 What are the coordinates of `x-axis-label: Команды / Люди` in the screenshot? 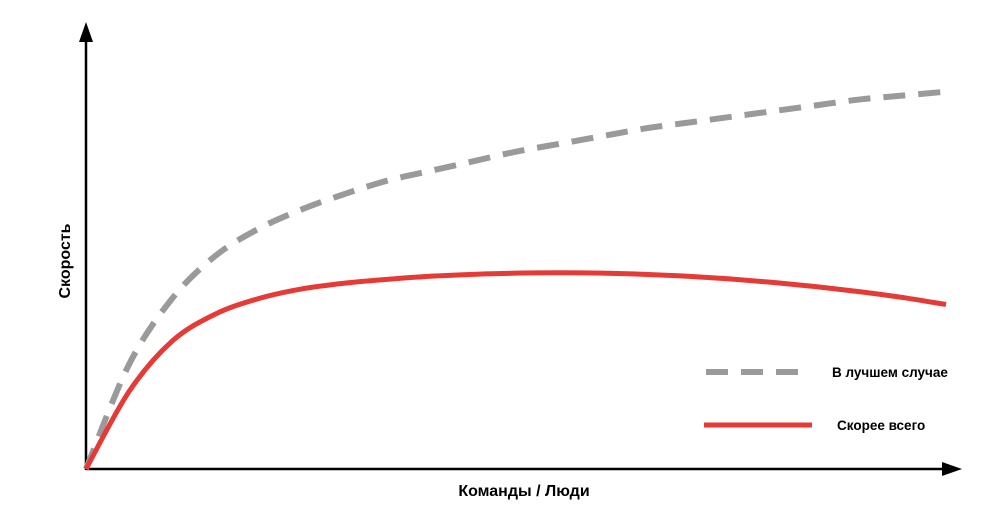 It's located at (523, 491).